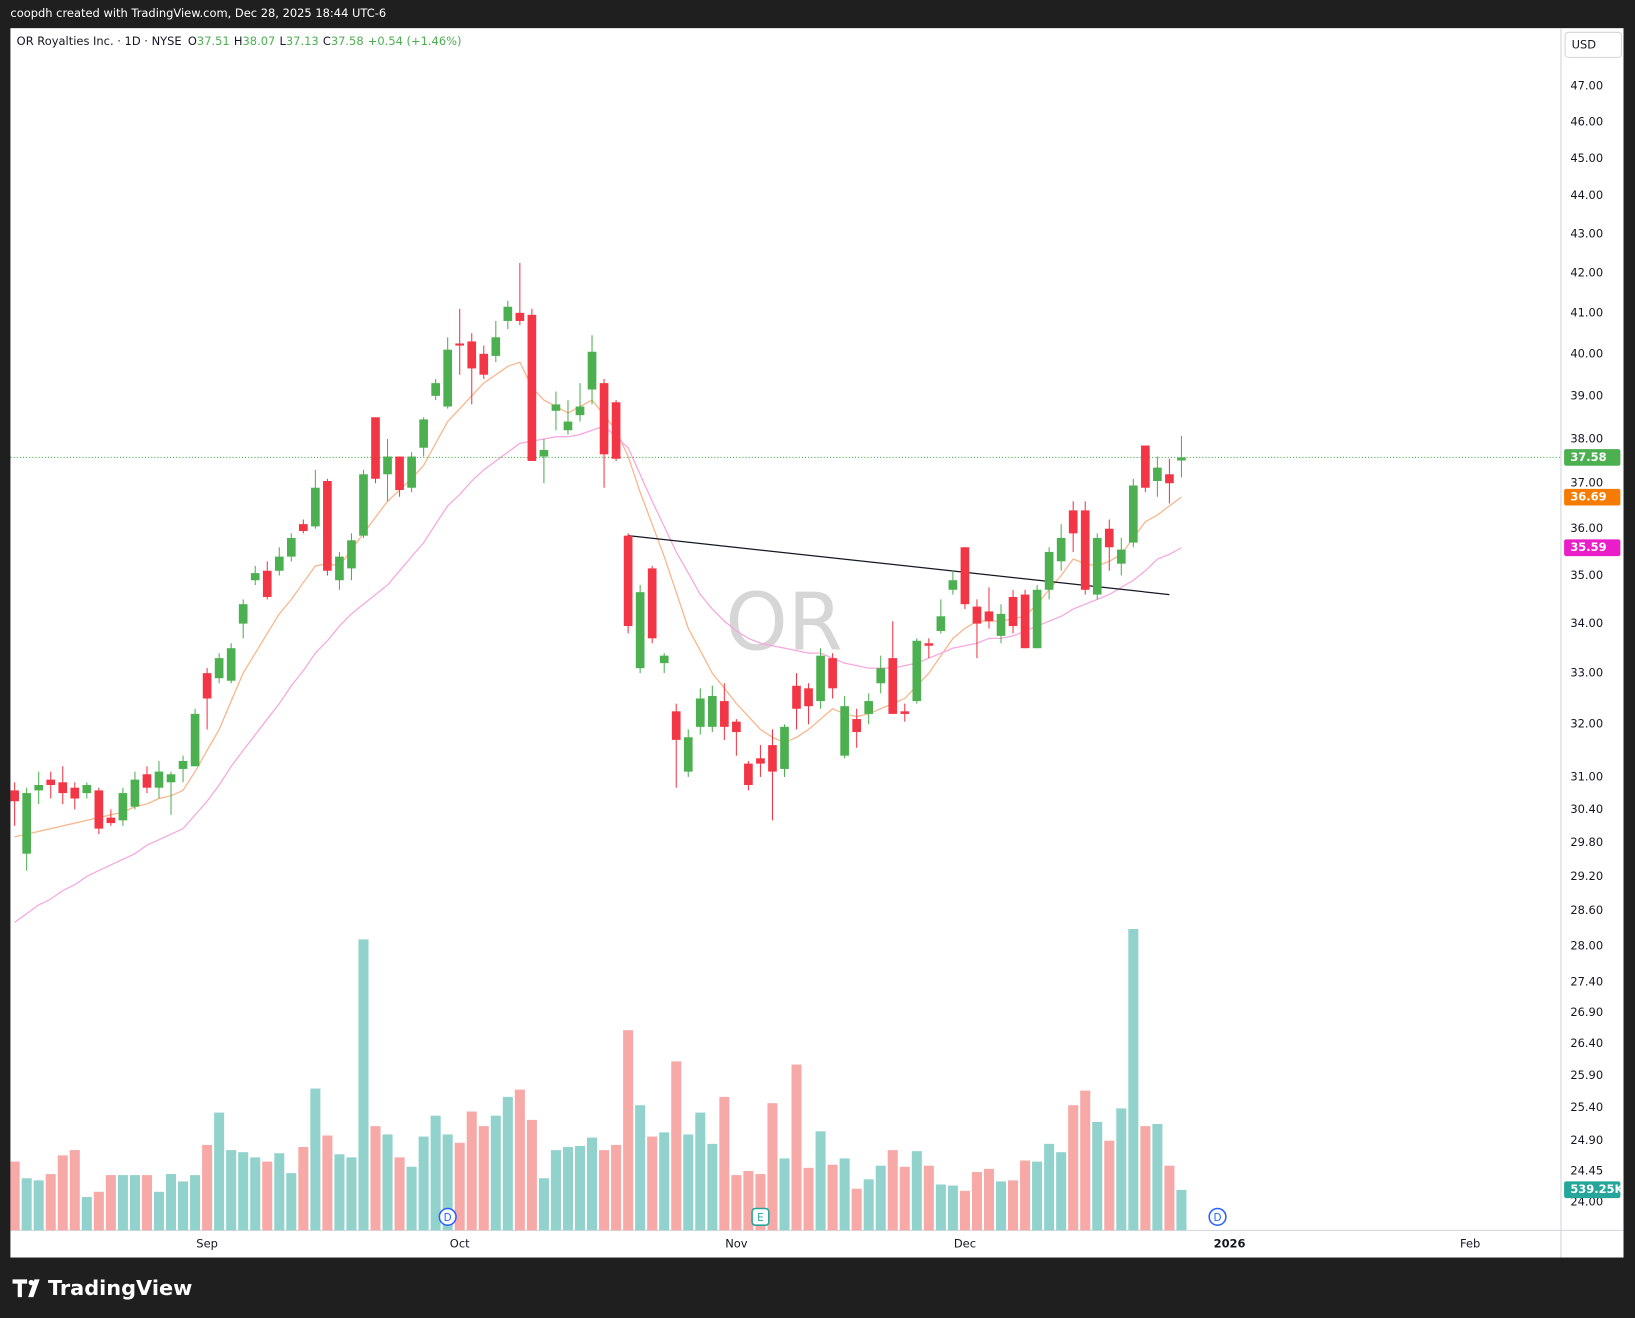  I want to click on y-tick-label: 36.00, so click(1586, 528).